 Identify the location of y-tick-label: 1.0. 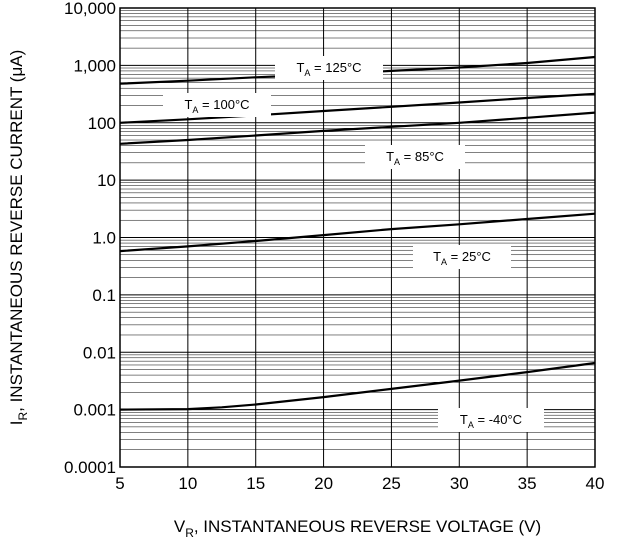
(104, 238).